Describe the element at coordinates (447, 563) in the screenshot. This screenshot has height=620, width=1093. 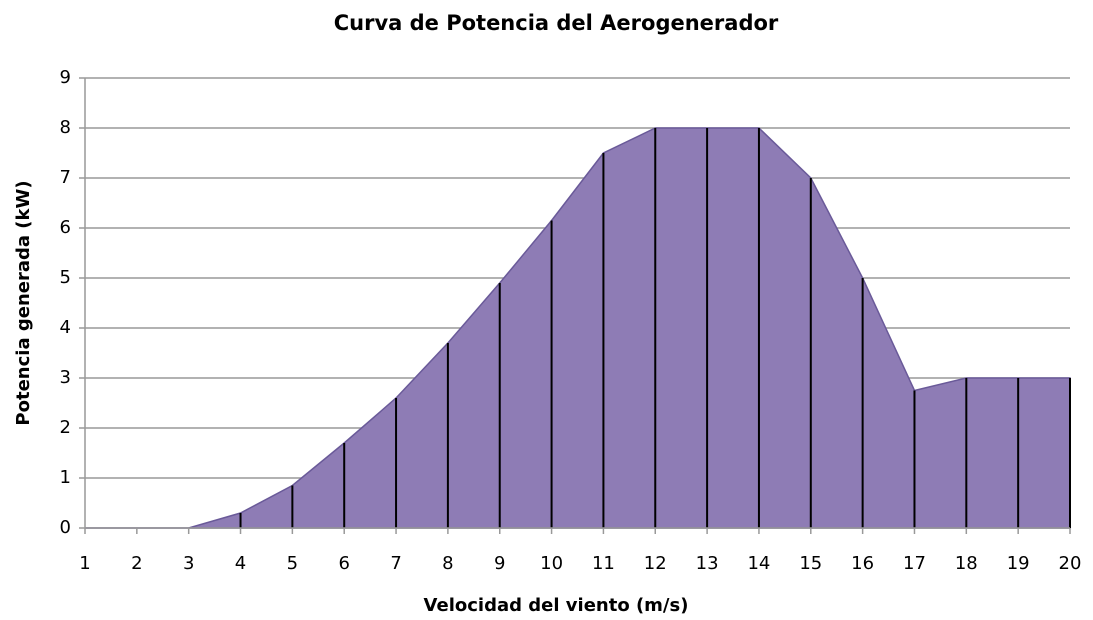
I see `x-tick-label: 8` at that location.